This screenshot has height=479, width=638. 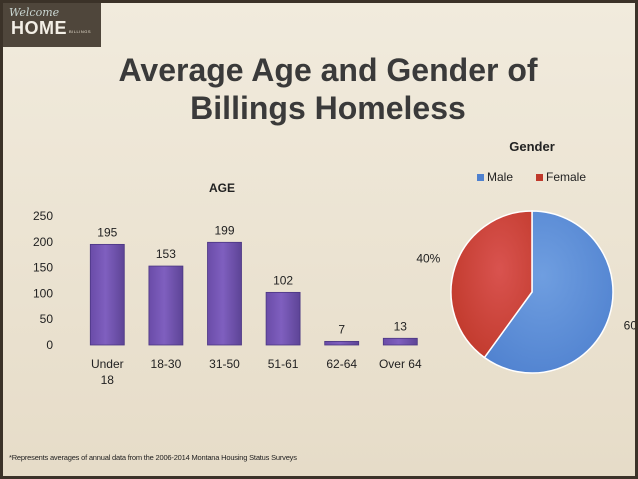 I want to click on y-tick-label: 150, so click(x=43, y=268).